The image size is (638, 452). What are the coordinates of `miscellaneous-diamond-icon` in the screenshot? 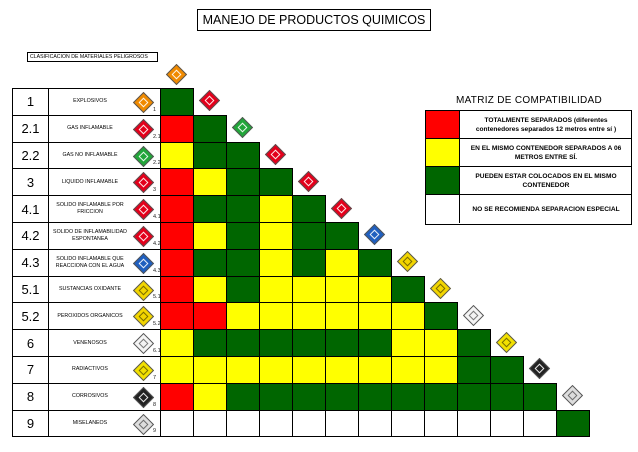 It's located at (143, 424).